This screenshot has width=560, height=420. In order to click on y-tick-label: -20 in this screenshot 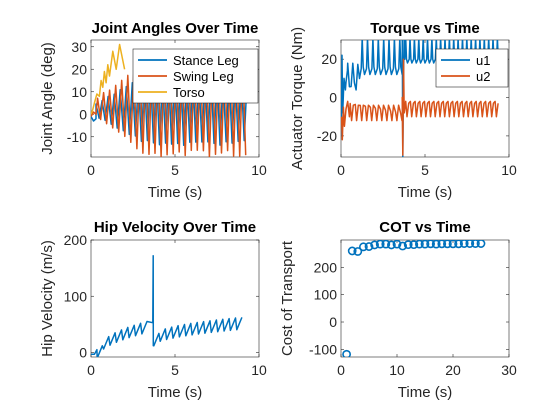, I will do `click(327, 136)`.